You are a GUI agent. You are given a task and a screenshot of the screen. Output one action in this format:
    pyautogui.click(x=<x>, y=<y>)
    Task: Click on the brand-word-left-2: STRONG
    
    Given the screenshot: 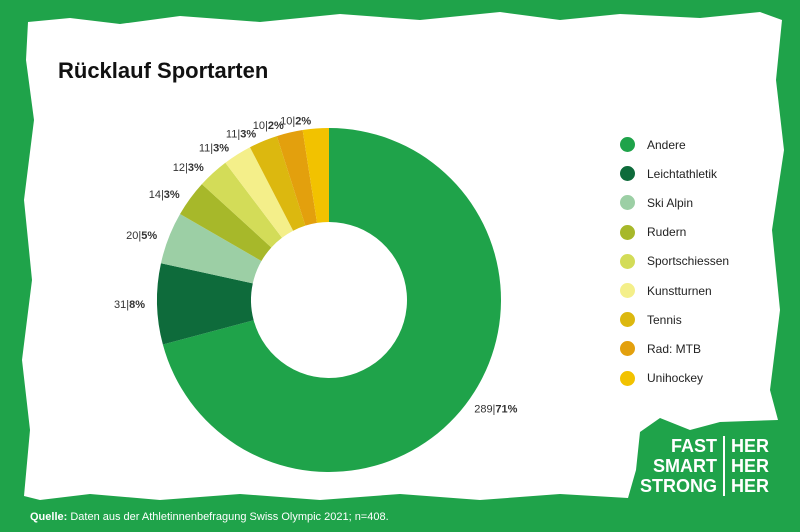 What is the action you would take?
    pyautogui.click(x=679, y=486)
    